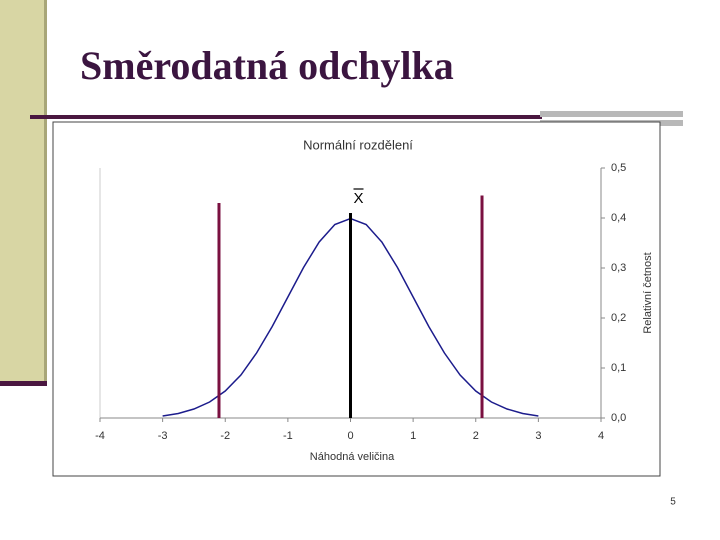 The image size is (720, 540). I want to click on x-tick-label: -1, so click(288, 436).